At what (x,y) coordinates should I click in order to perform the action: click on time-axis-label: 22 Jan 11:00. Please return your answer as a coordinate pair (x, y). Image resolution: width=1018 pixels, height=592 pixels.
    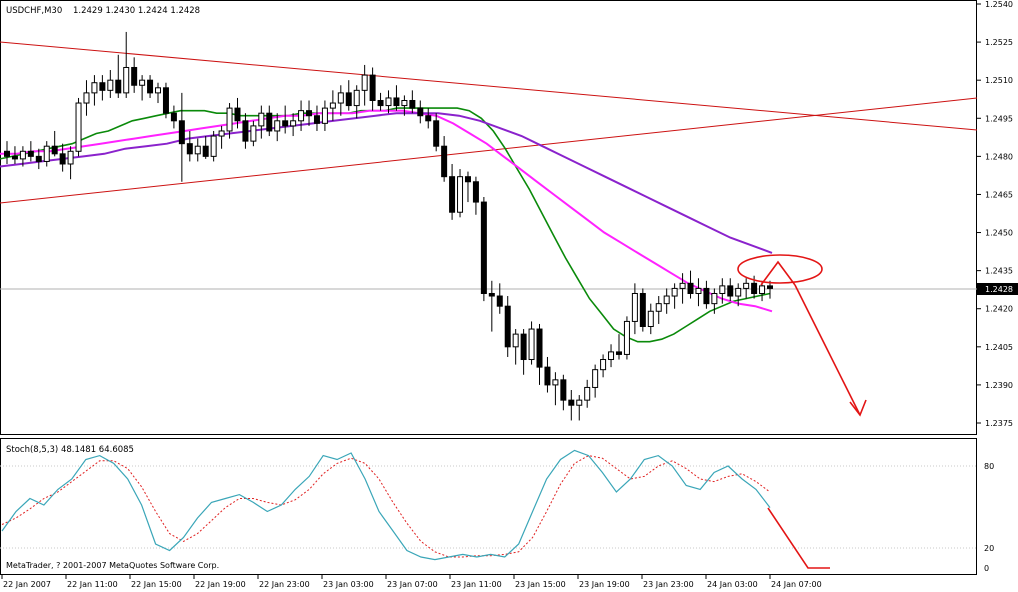
    Looking at the image, I should click on (92, 584).